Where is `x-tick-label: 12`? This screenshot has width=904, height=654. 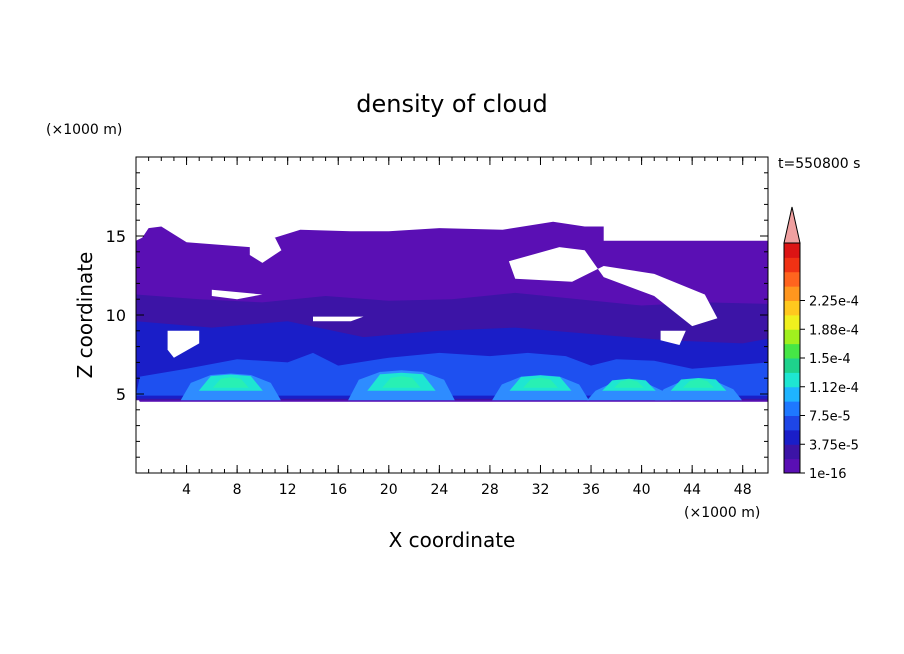
x-tick-label: 12 is located at coordinates (288, 490).